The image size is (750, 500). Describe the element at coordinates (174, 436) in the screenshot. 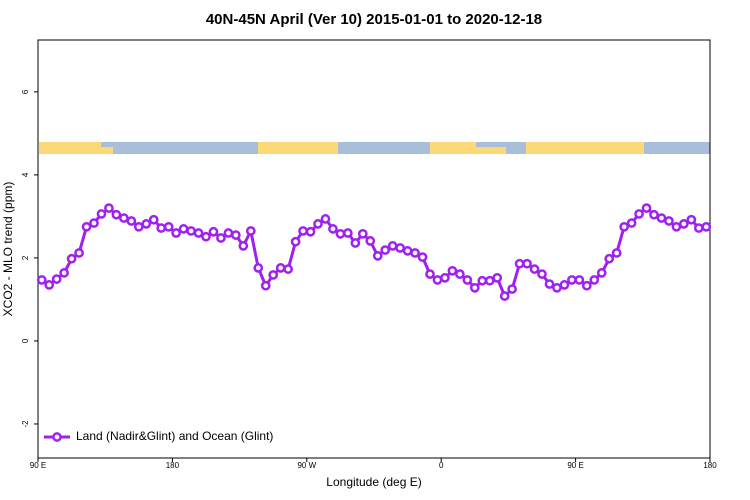

I see `legend-label: Land (Nadir&Glint) and Ocean (Glint)` at that location.